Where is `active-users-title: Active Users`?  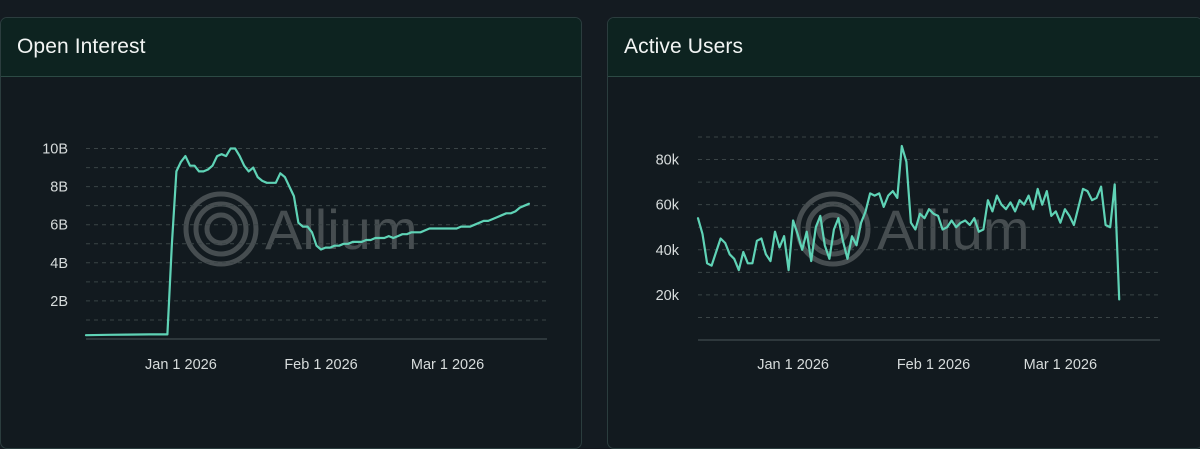 active-users-title: Active Users is located at coordinates (684, 46).